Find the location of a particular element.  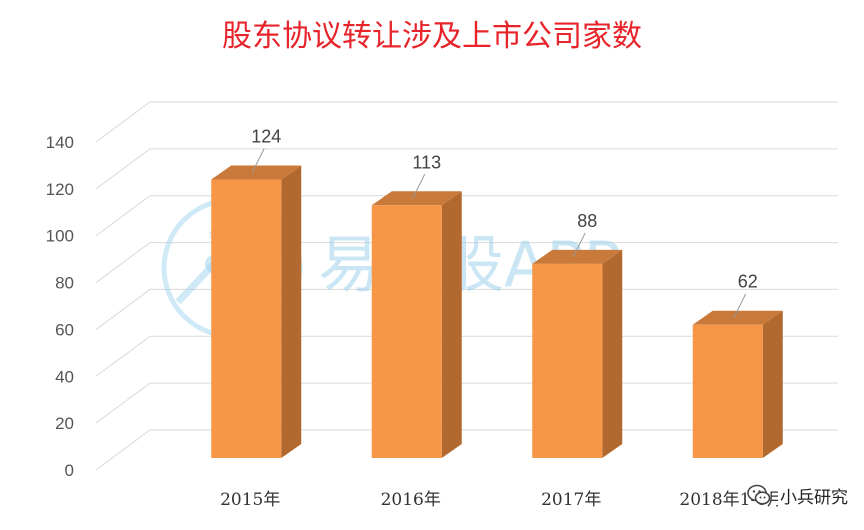

x-axis: 2015年 2016年 2017年 2018年1-6月 is located at coordinates (502, 500).